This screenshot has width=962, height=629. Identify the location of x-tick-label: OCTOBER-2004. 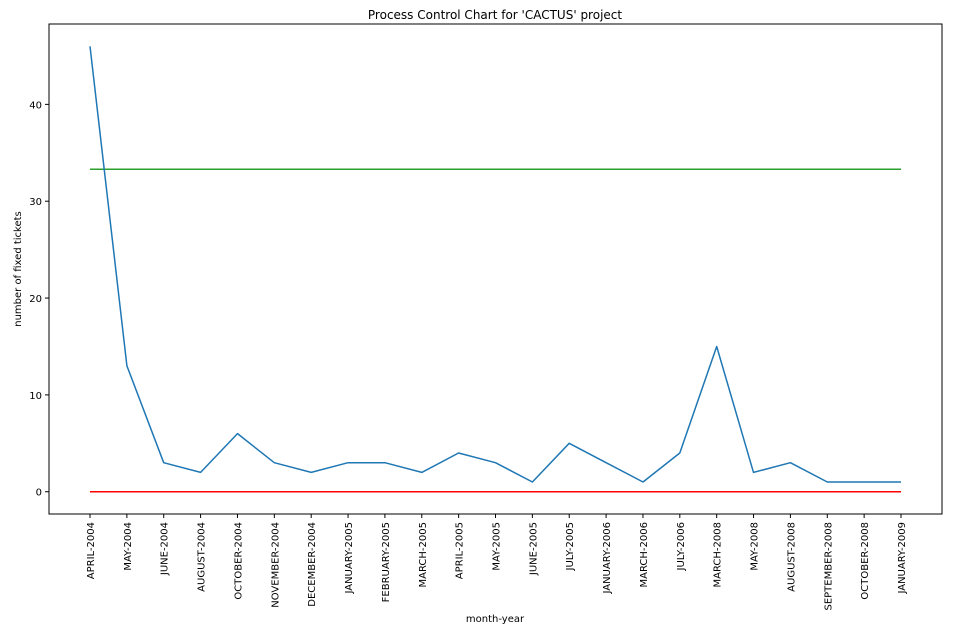
(238, 561).